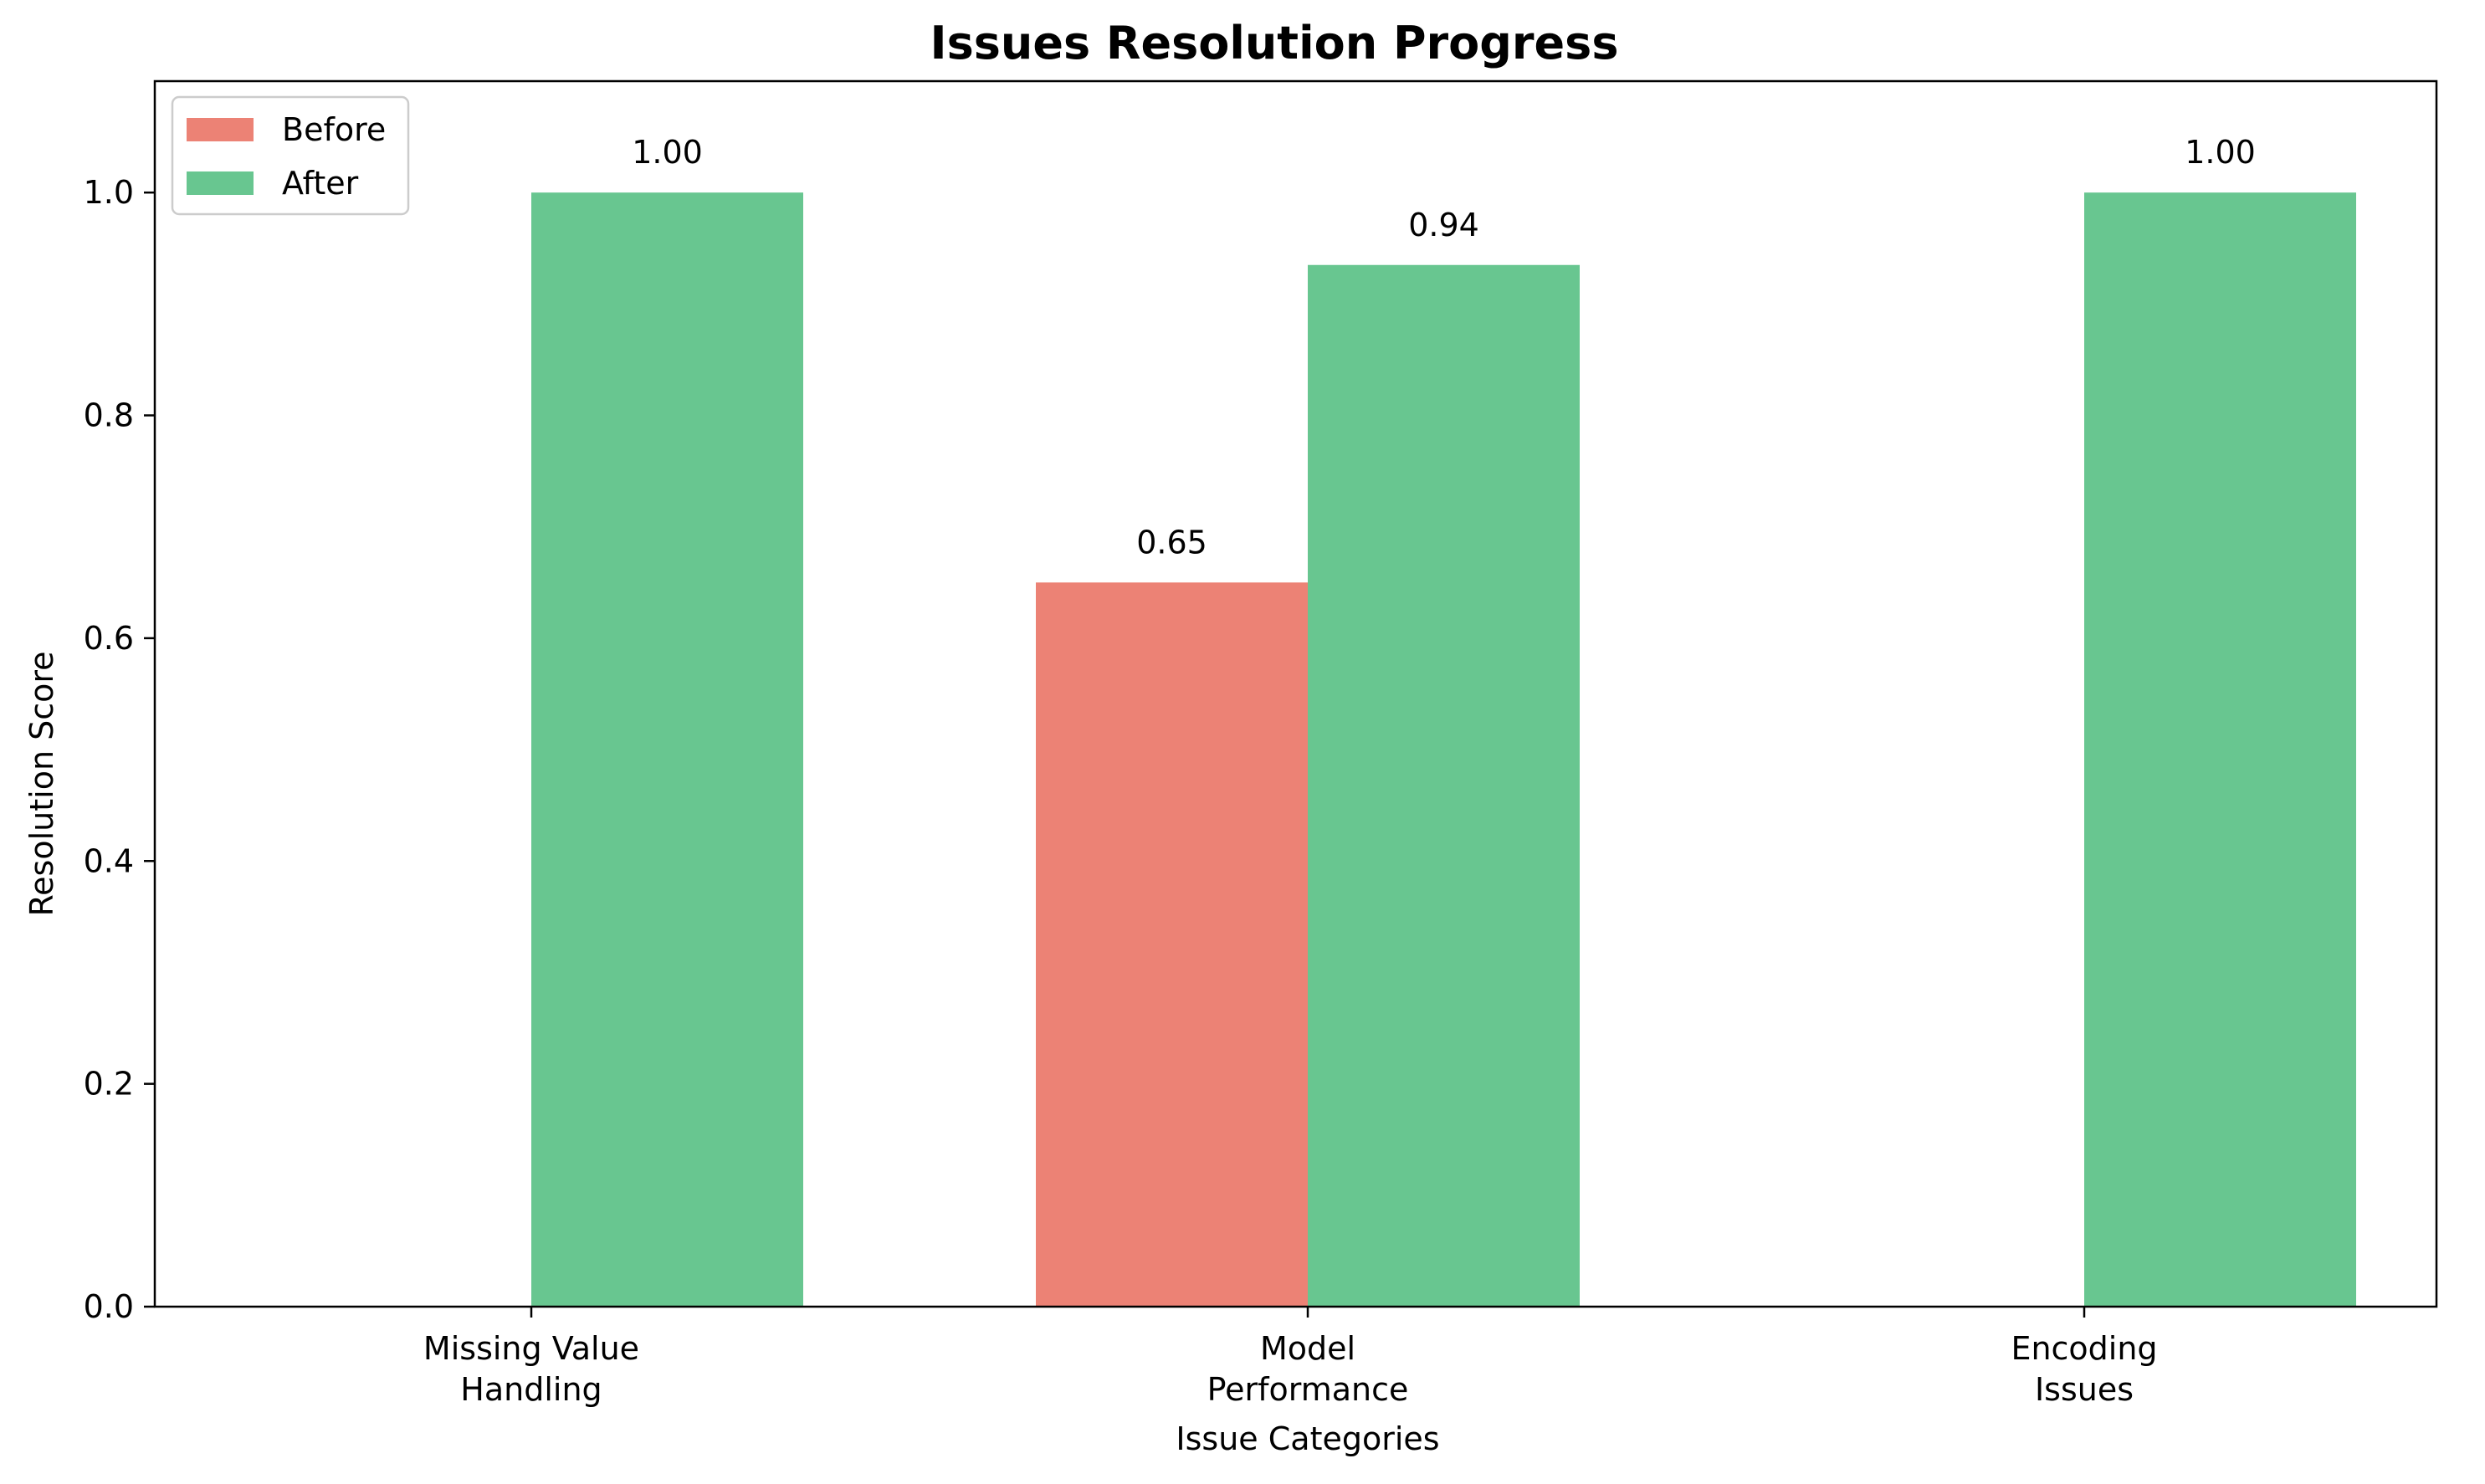  I want to click on x-axis-label: Issue Categories, so click(1307, 1438).